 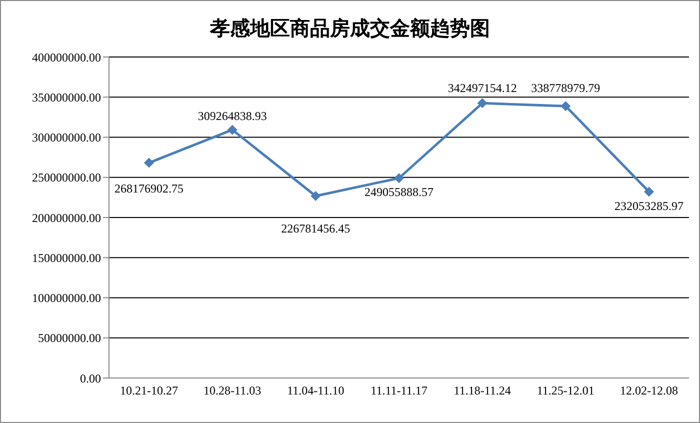 What do you see at coordinates (649, 391) in the screenshot?
I see `x-tick-label: 12.02-12.08` at bounding box center [649, 391].